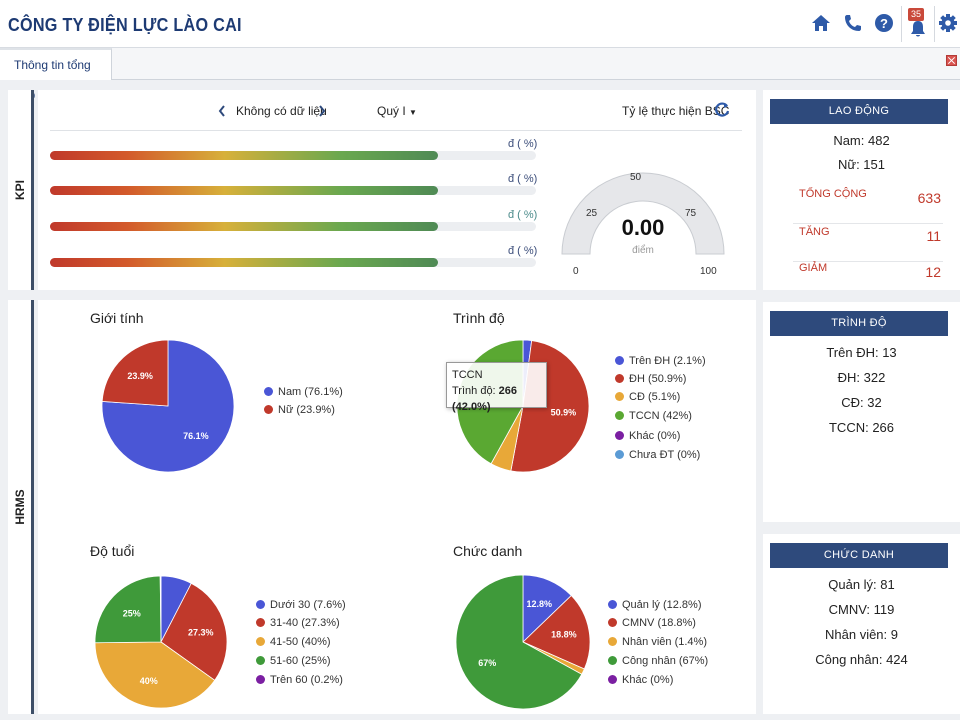 The width and height of the screenshot is (960, 720). What do you see at coordinates (564, 635) in the screenshot?
I see `pie-data-label: 18.8%` at bounding box center [564, 635].